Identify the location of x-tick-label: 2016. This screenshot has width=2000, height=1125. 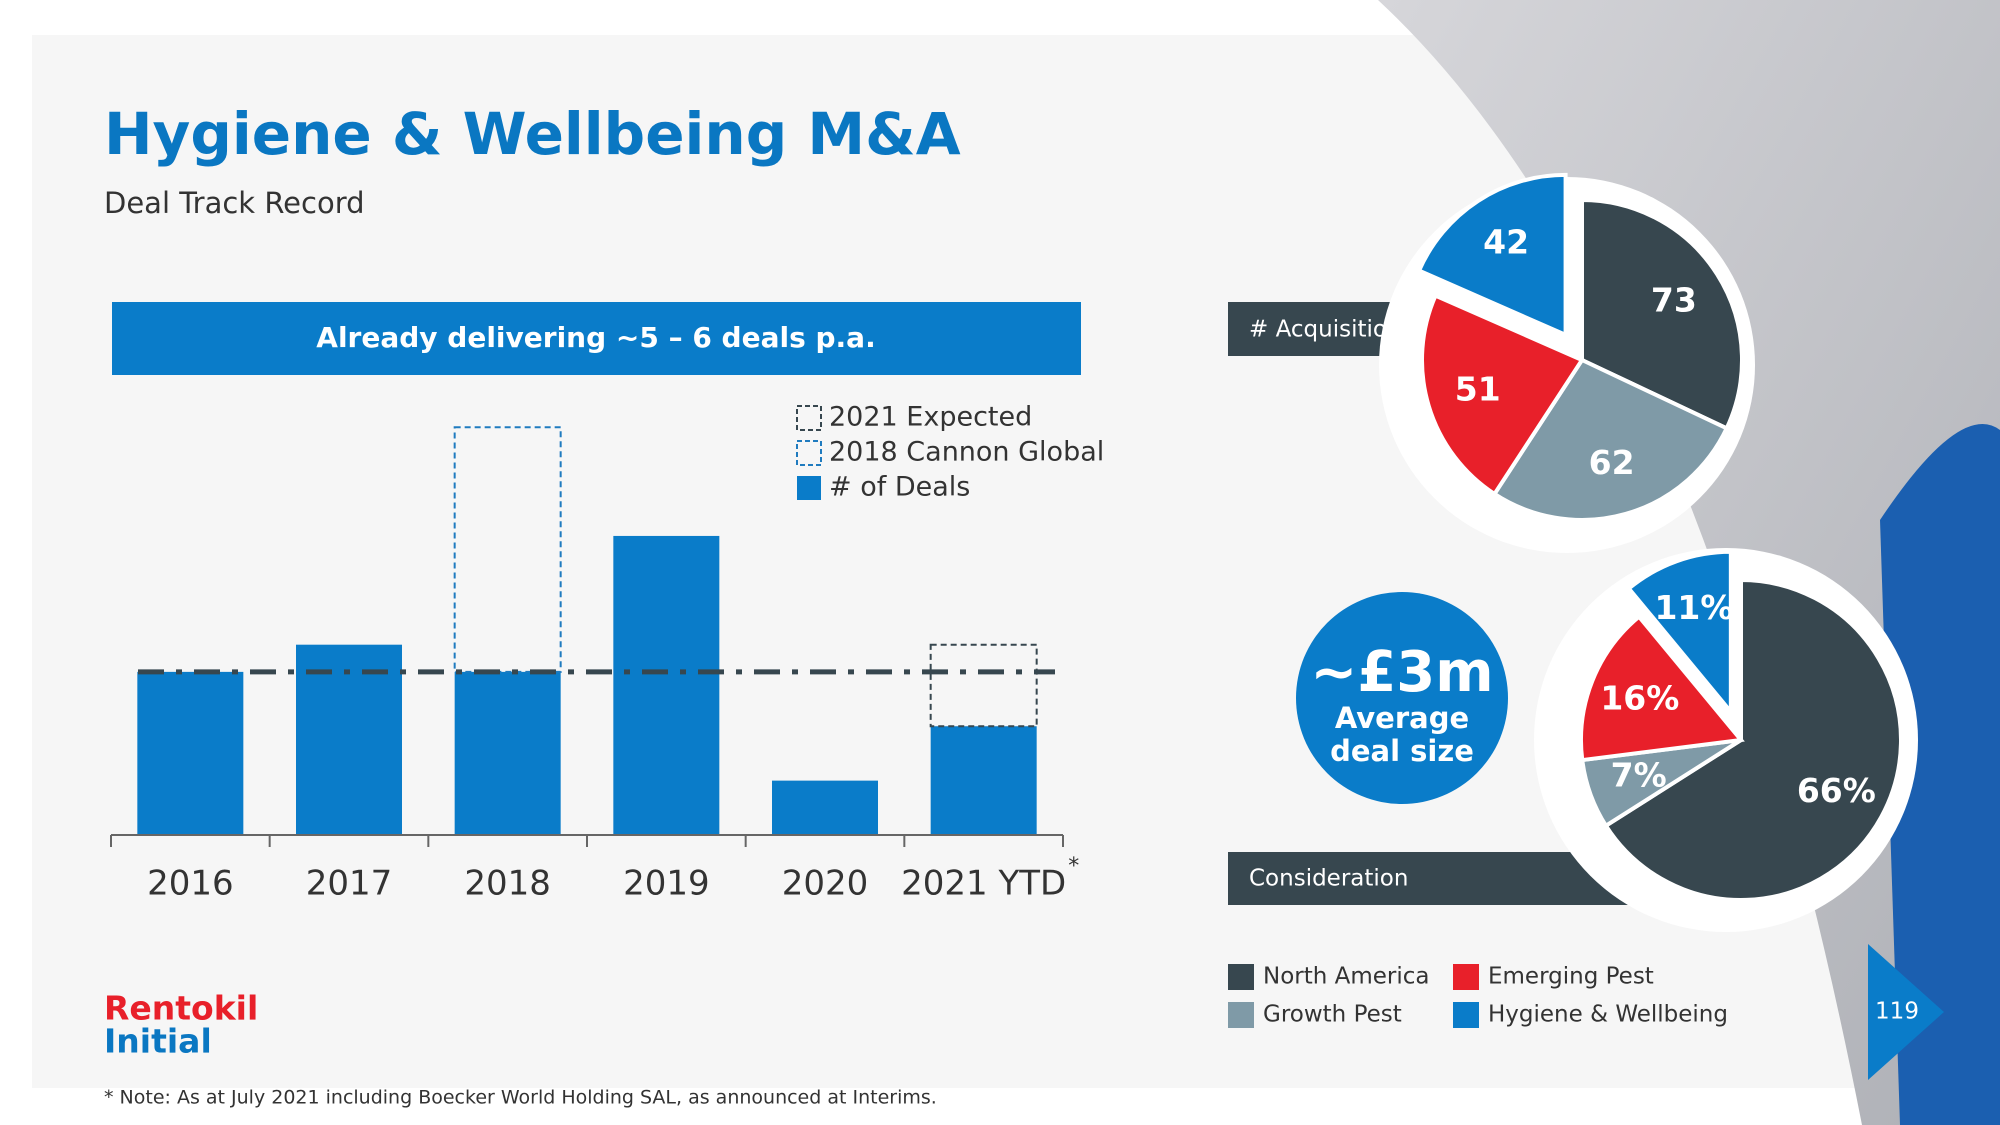
(190, 884).